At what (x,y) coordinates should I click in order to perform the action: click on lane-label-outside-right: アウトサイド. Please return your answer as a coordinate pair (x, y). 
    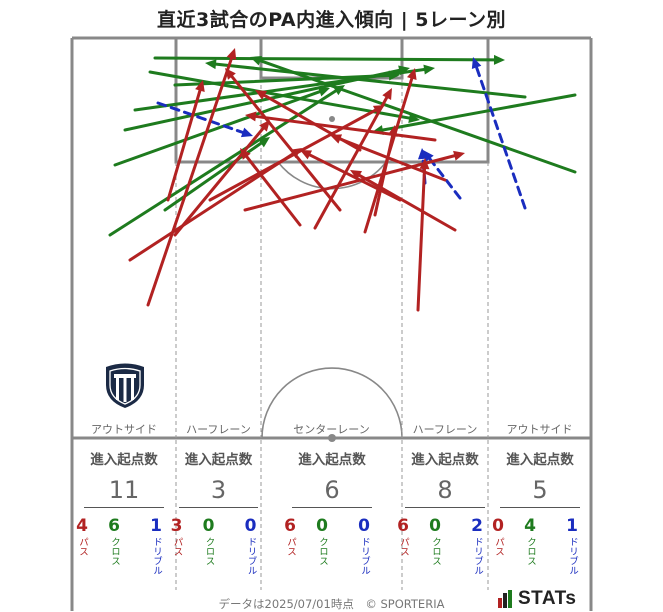
    Looking at the image, I should click on (539, 429).